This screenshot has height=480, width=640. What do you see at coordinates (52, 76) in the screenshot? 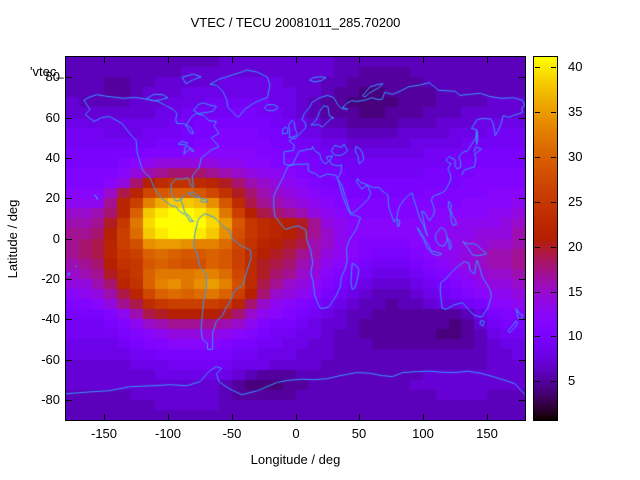
I see `y-tick-label: 80` at bounding box center [52, 76].